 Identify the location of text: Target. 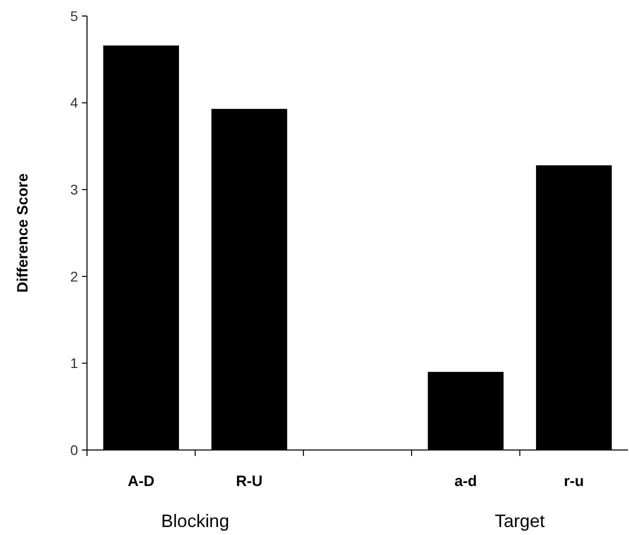
(519, 521).